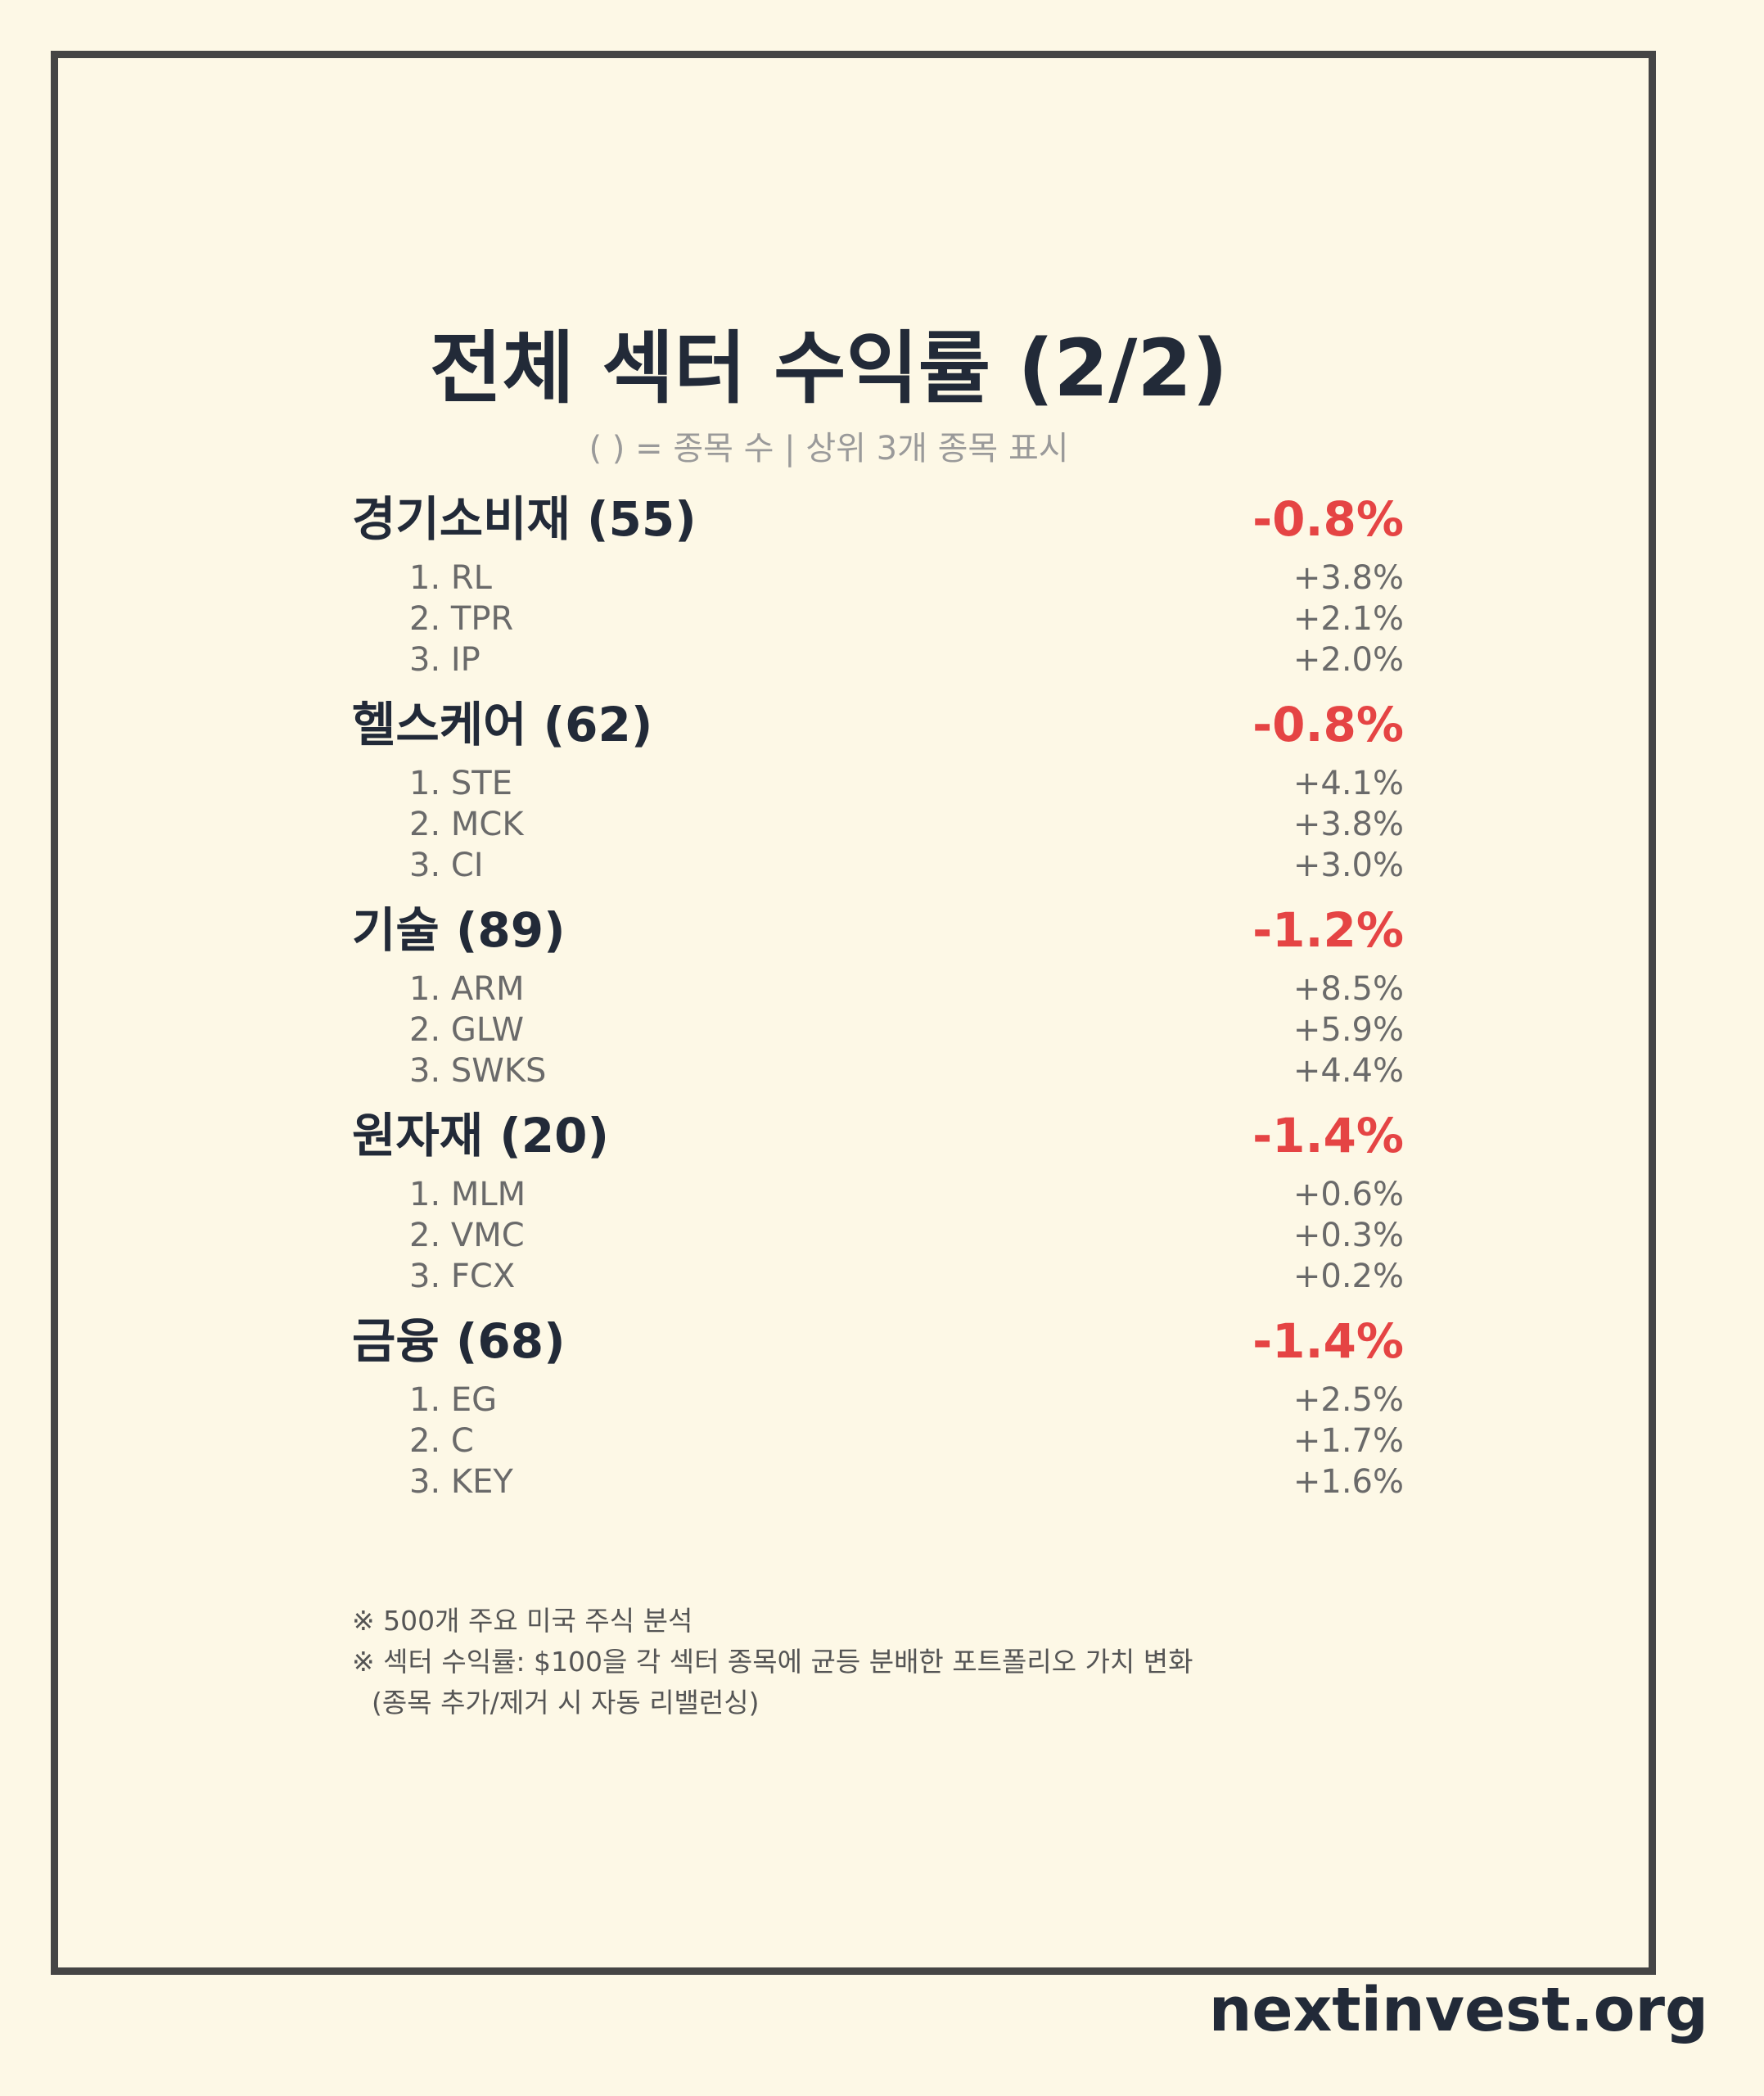 Image resolution: width=1764 pixels, height=2096 pixels. What do you see at coordinates (460, 783) in the screenshot?
I see `stock-ticker: 1. STE` at bounding box center [460, 783].